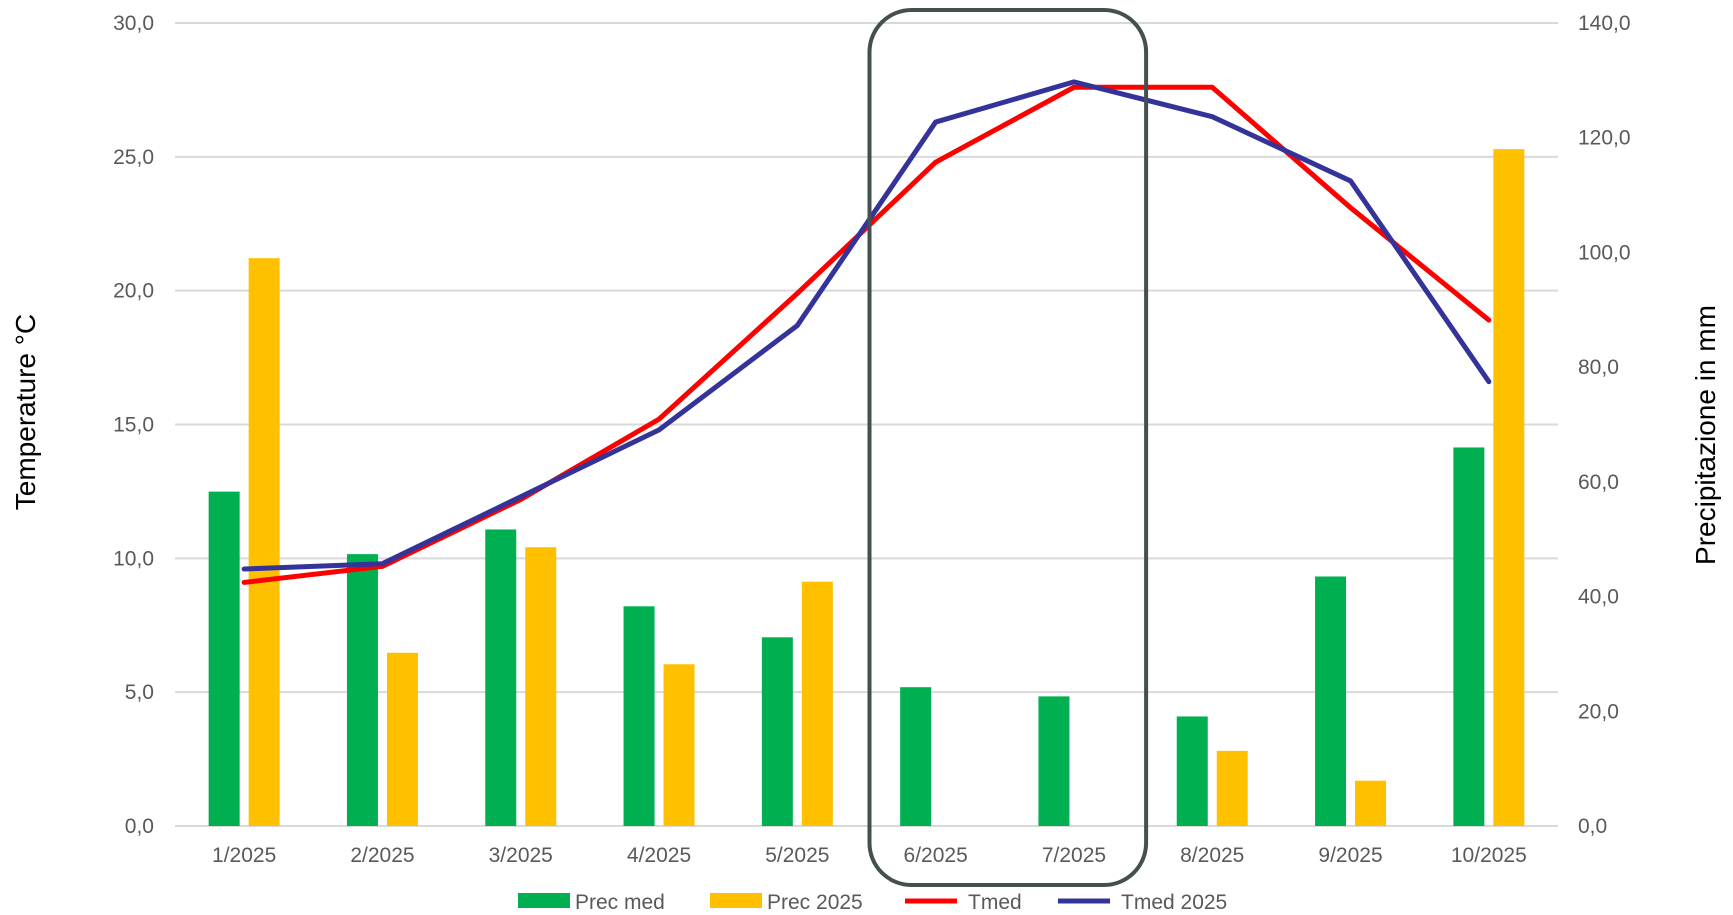  What do you see at coordinates (1598, 711) in the screenshot?
I see `y2-tick-label: 20,0` at bounding box center [1598, 711].